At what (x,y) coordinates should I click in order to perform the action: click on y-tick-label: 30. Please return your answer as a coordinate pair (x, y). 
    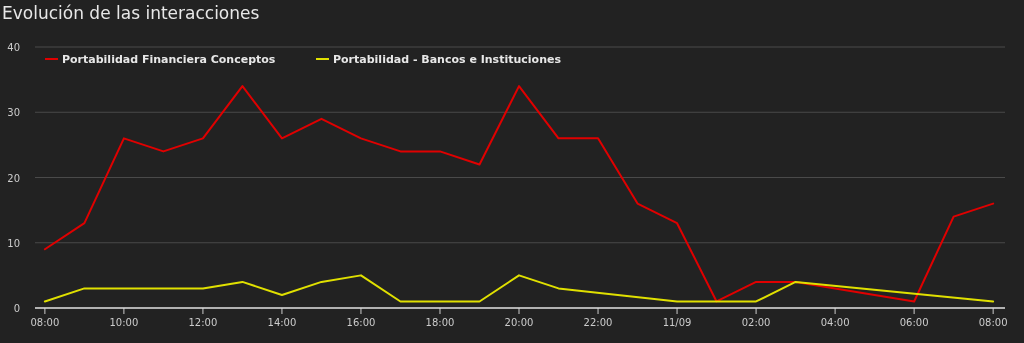
    Looking at the image, I should click on (13, 113).